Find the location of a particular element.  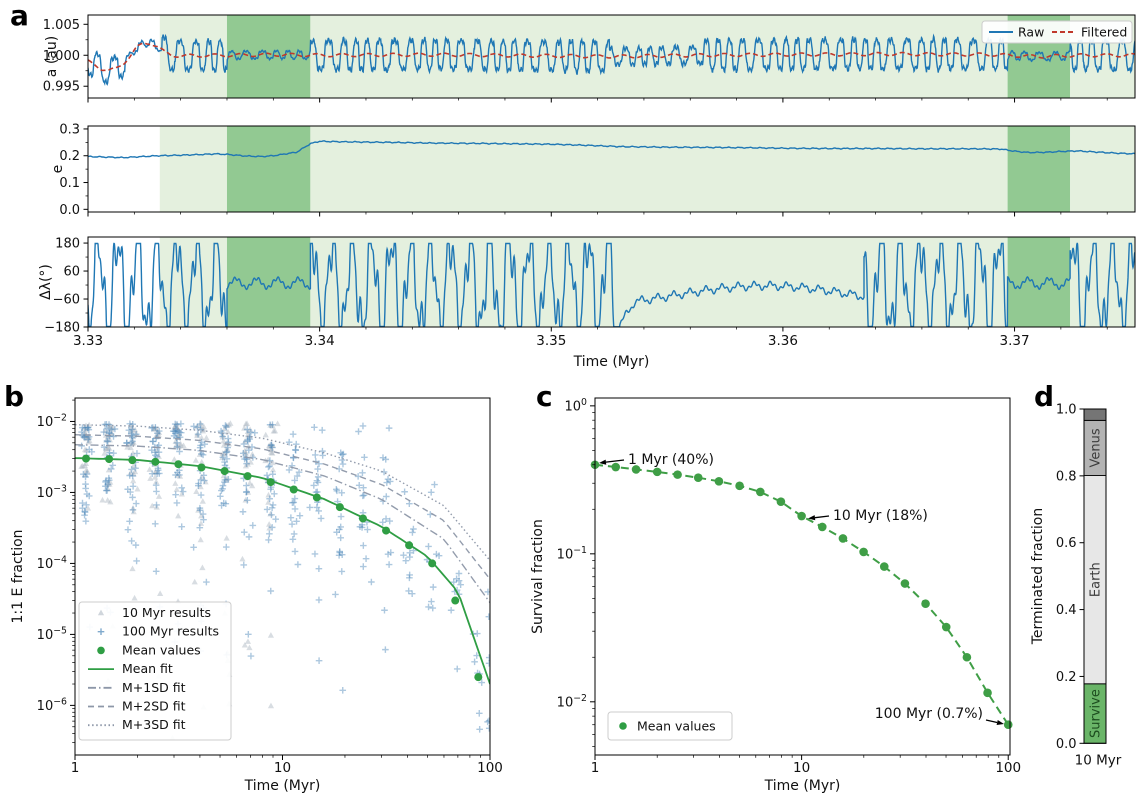

svg-text: M+1SD fit is located at coordinates (154, 687).